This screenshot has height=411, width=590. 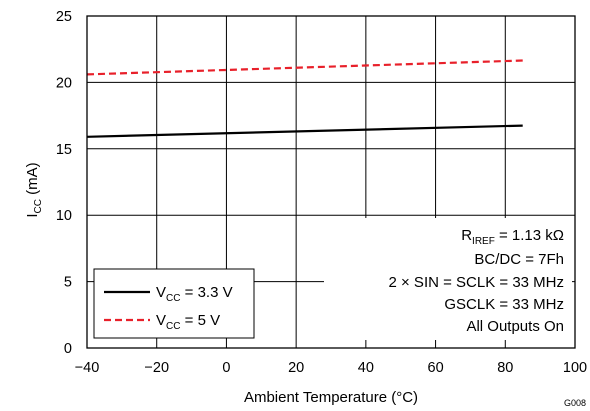 I want to click on y-tick-label: 5, so click(x=68, y=283).